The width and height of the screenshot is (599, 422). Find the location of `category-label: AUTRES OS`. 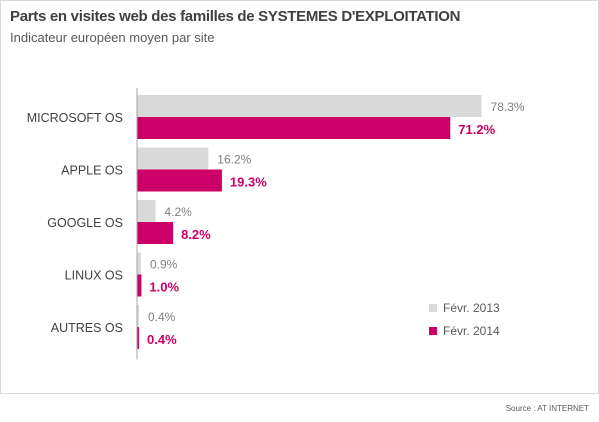

category-label: AUTRES OS is located at coordinates (87, 328).